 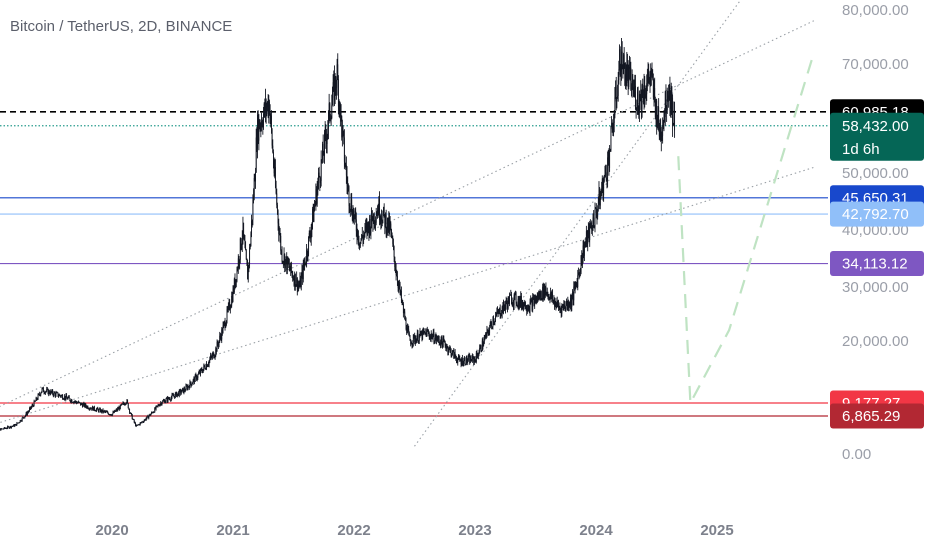 I want to click on y-tick-label: 0.00, so click(x=856, y=454).